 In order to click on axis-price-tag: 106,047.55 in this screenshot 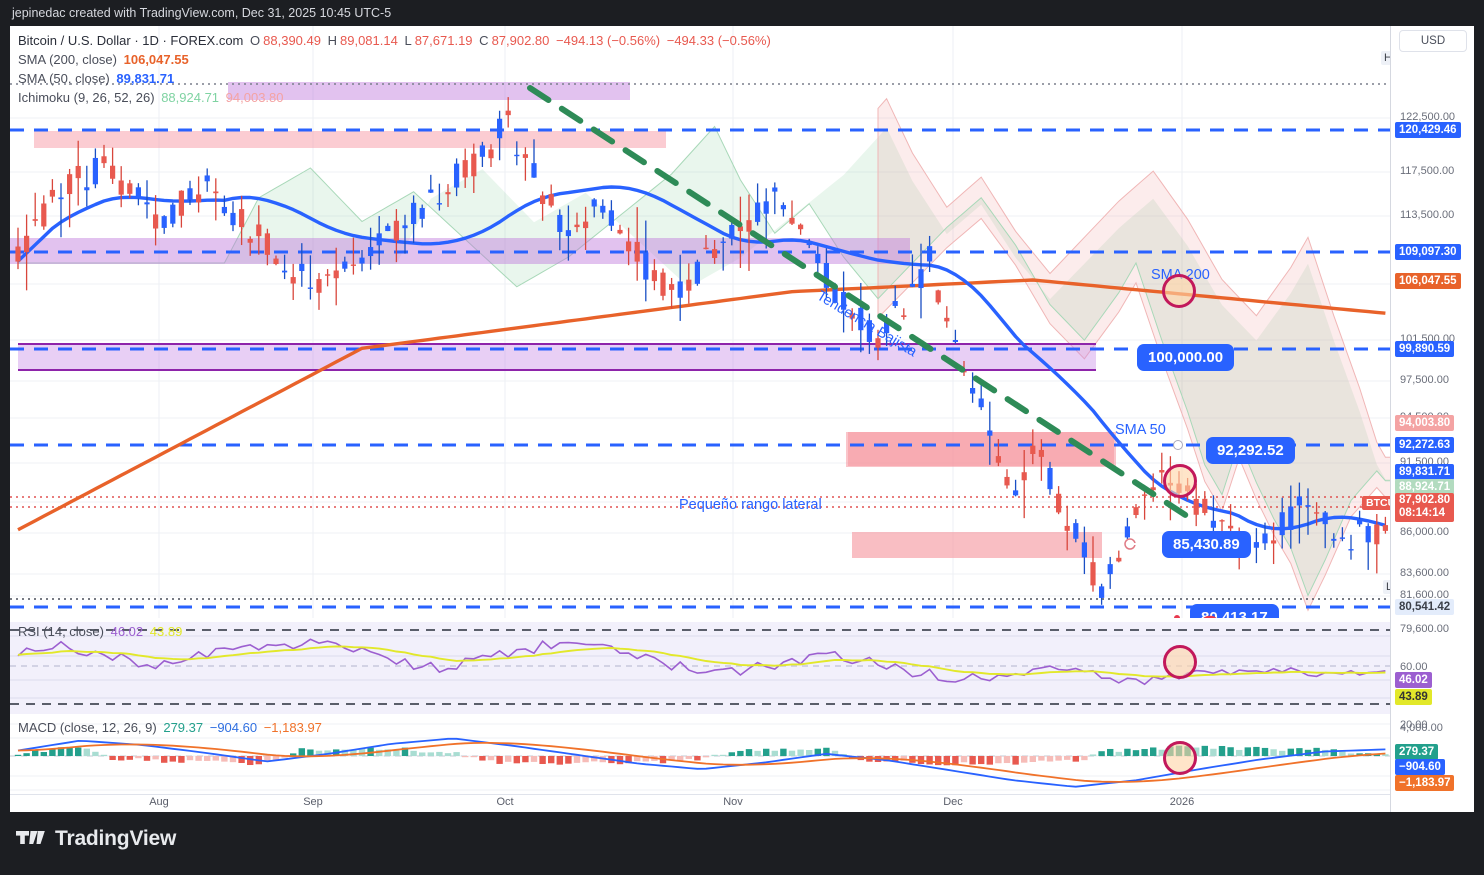, I will do `click(1428, 281)`.